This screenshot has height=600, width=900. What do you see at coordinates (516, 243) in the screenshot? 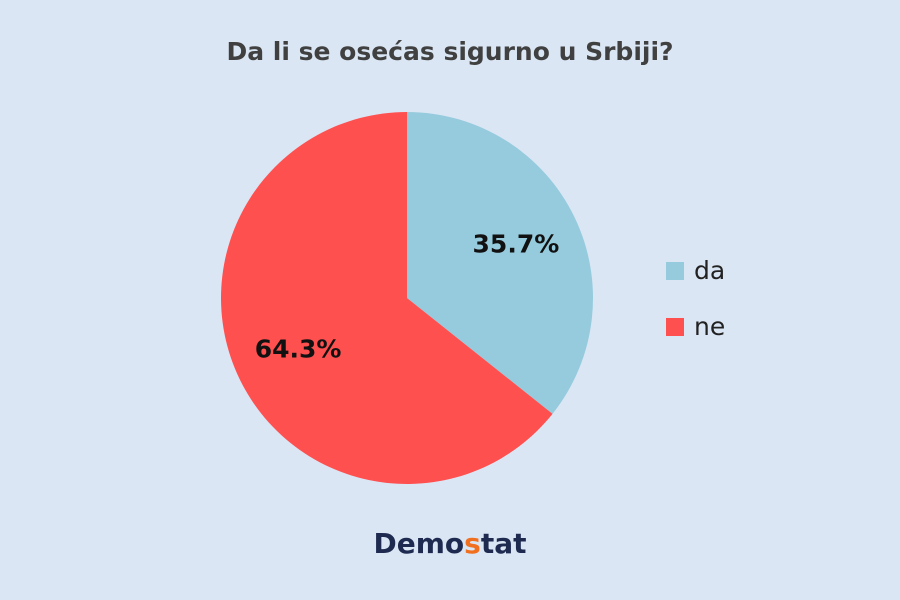
I see `data-label: 35.7%` at bounding box center [516, 243].